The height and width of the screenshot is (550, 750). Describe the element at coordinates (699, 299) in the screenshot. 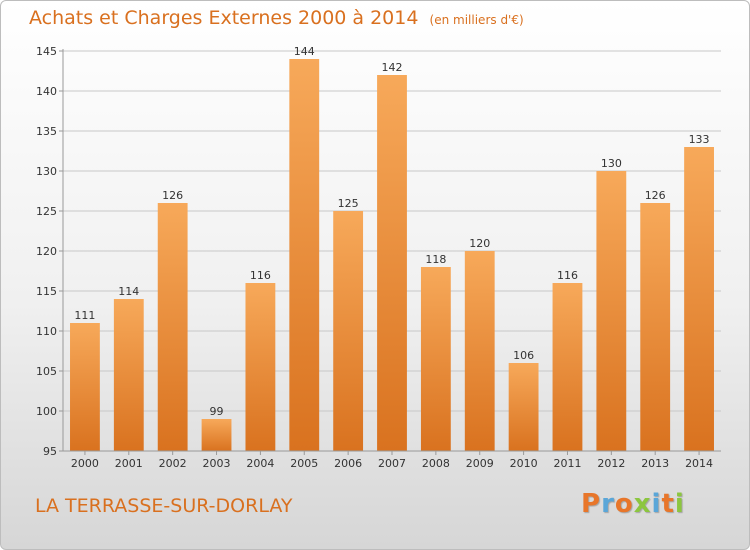

I see `bar-2014` at that location.